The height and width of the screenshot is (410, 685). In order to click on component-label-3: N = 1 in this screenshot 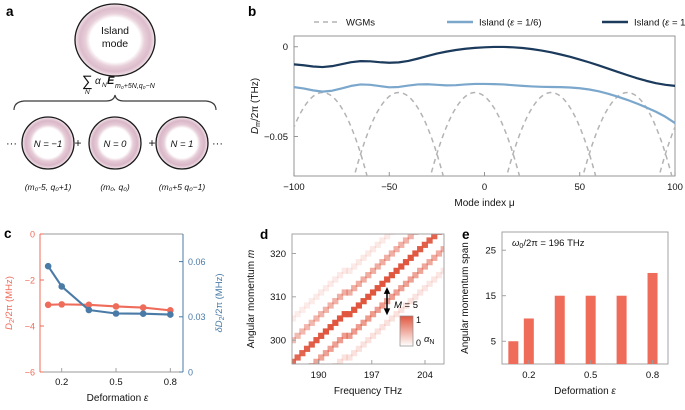, I will do `click(182, 144)`.